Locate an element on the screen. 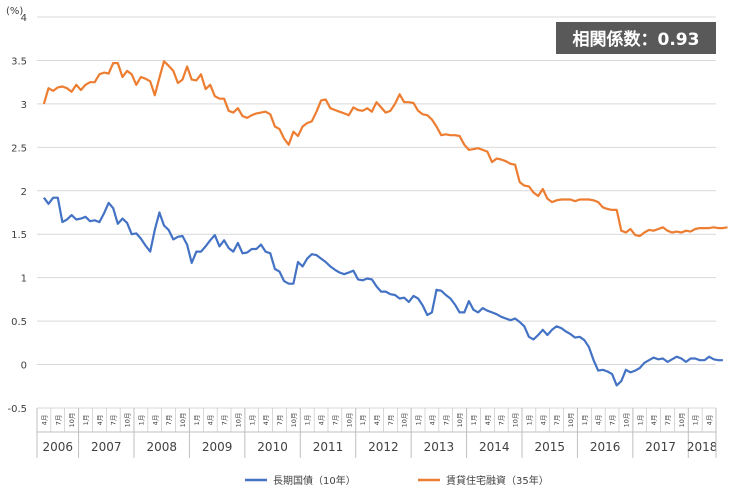 This screenshot has height=493, width=729. x-year-label: 2015 is located at coordinates (549, 447).